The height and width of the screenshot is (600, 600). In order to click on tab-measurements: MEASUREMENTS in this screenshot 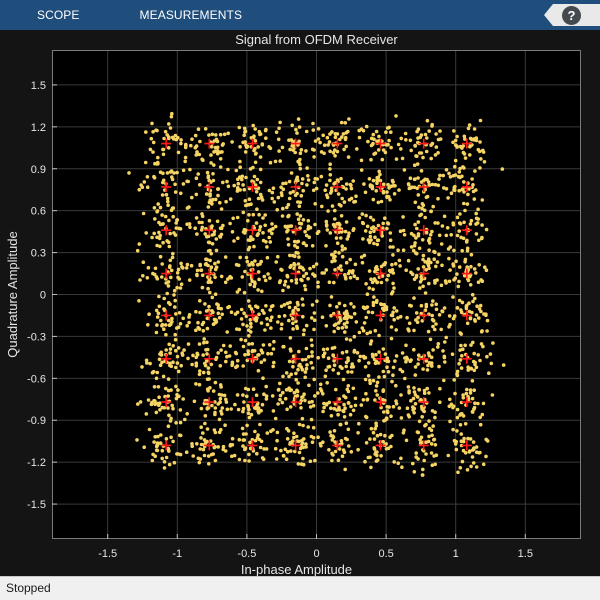, I will do `click(191, 15)`.